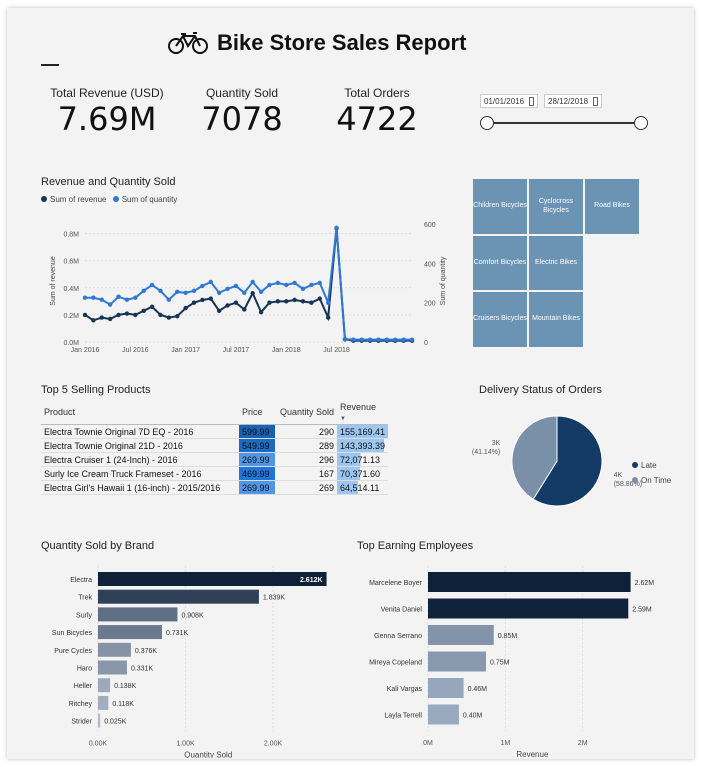  I want to click on data-label: 0.731K, so click(177, 633).